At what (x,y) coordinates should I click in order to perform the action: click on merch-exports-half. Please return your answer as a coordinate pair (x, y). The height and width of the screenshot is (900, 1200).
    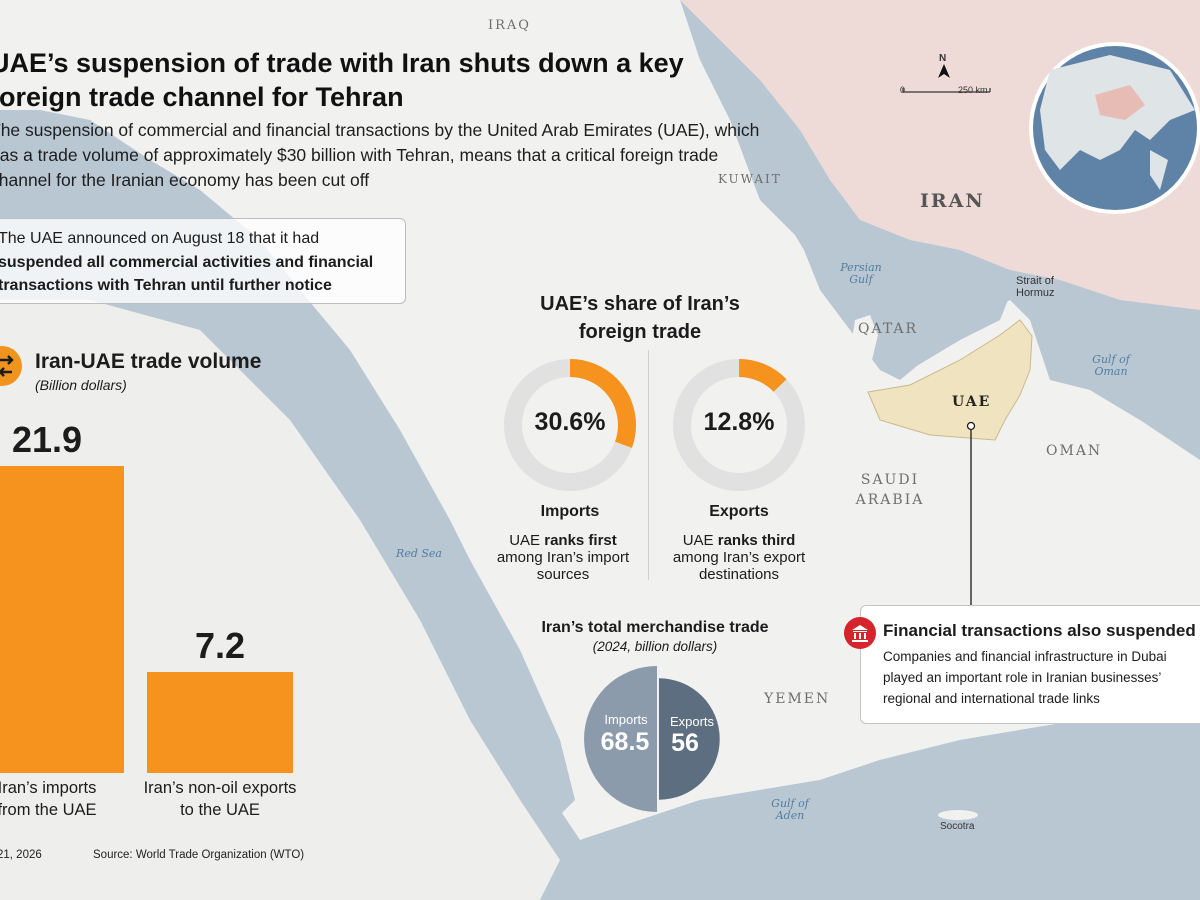
    Looking at the image, I should click on (689, 739).